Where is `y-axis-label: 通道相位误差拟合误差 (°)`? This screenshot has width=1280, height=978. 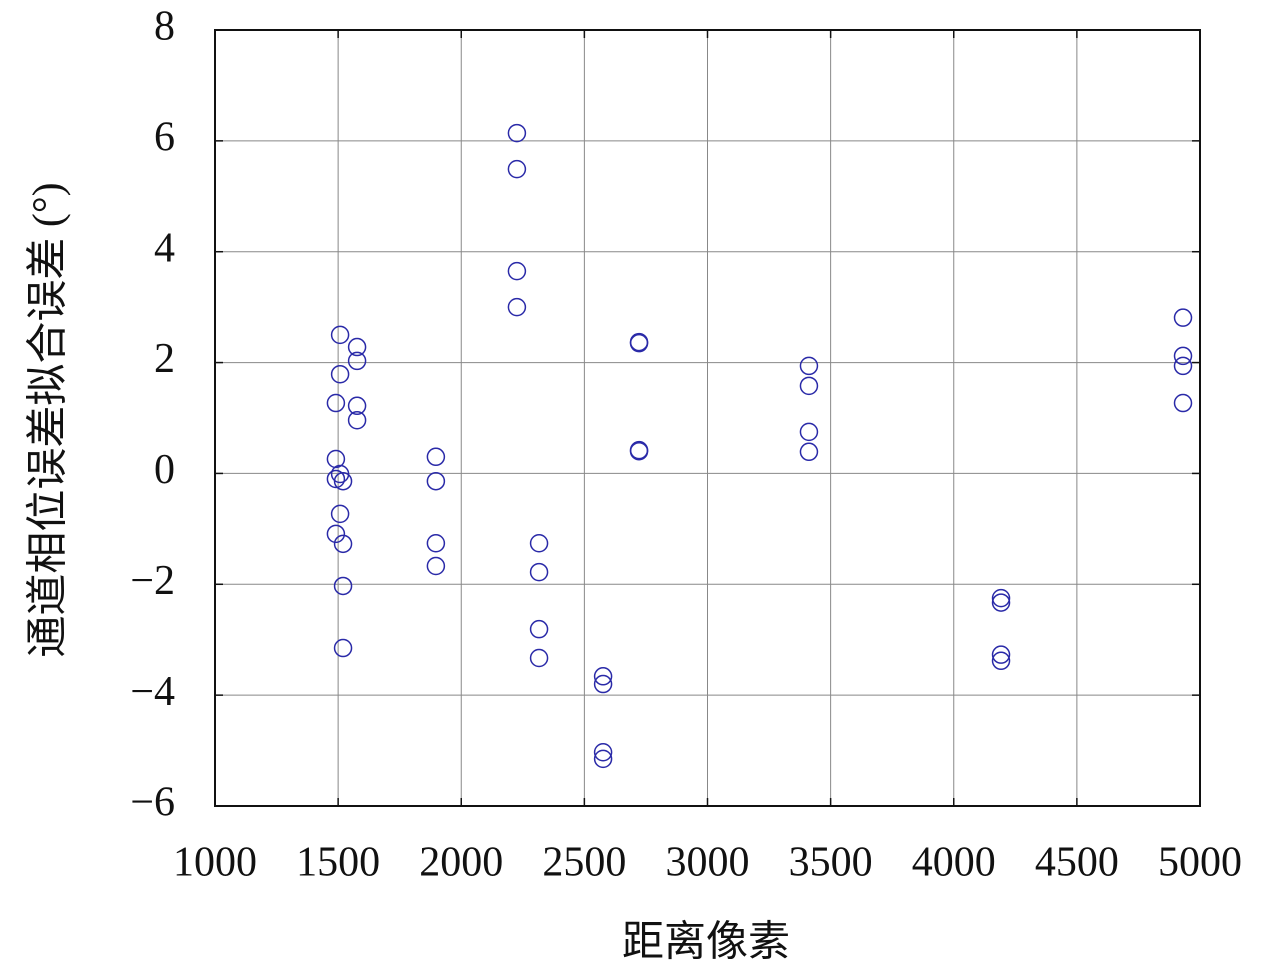
y-axis-label: 通道相位误差拟合误差 (°) is located at coordinates (48, 419).